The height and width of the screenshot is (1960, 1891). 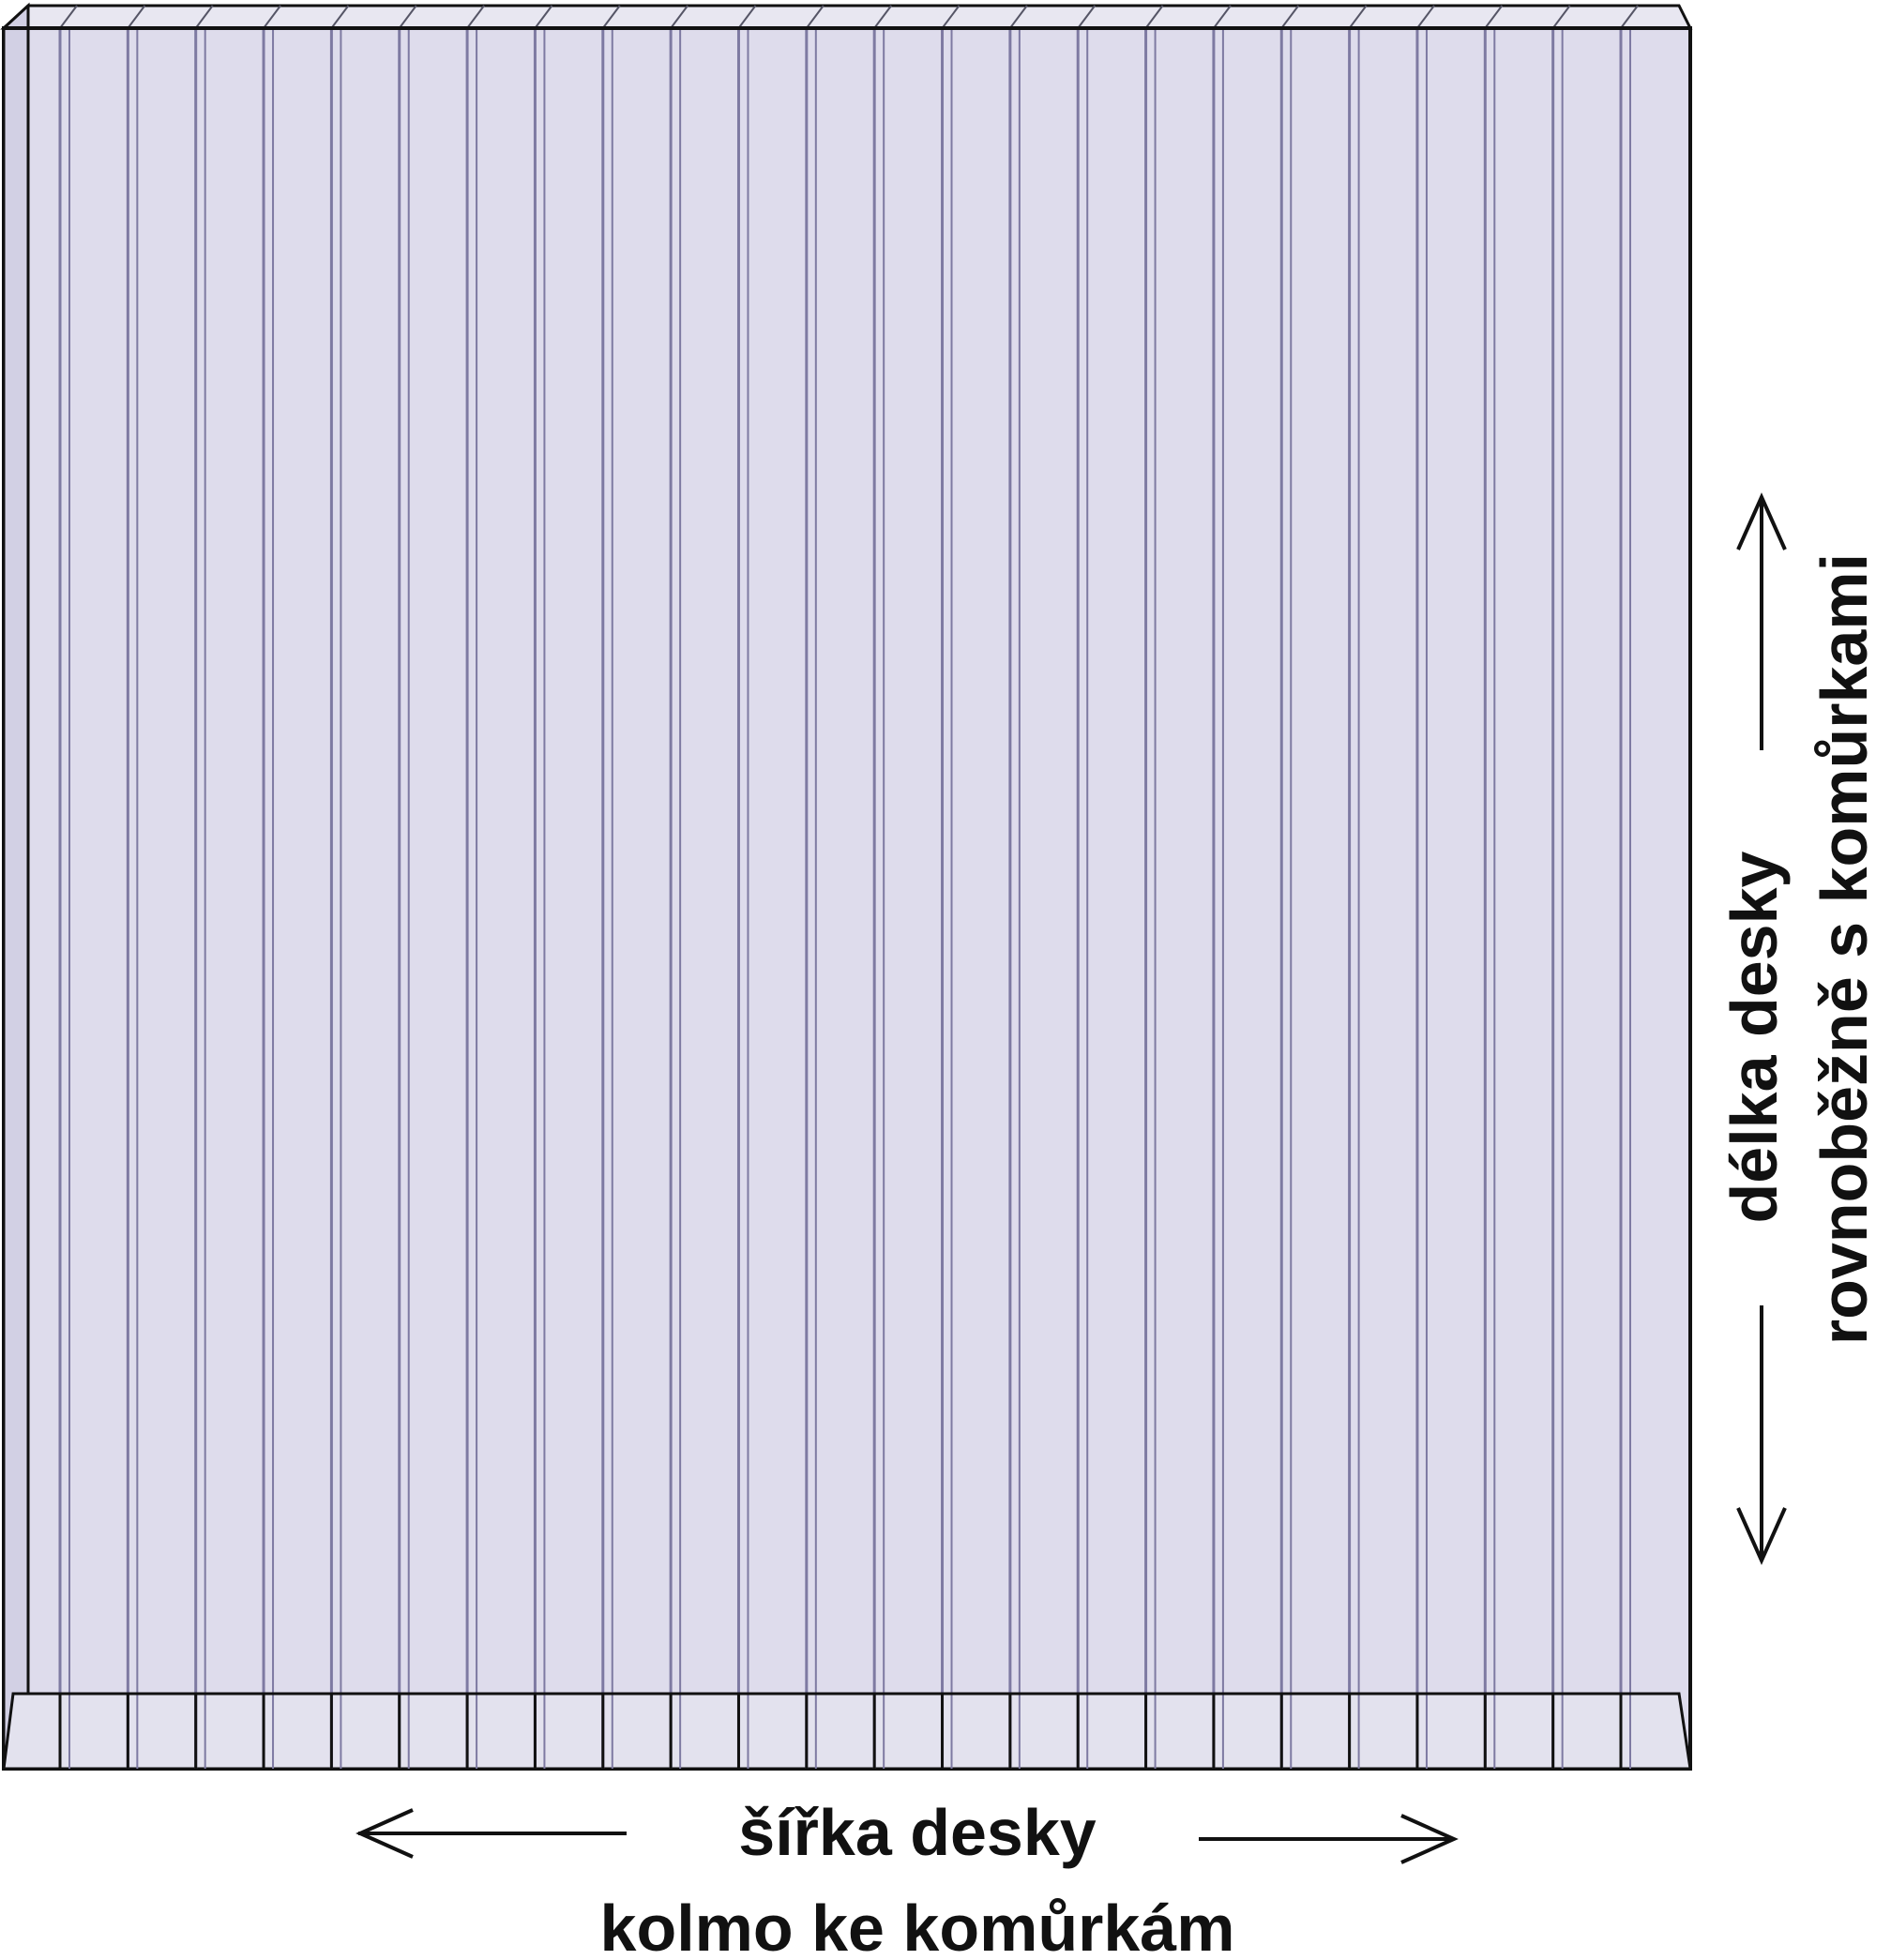 I want to click on panel-top-edge, so click(x=846, y=17).